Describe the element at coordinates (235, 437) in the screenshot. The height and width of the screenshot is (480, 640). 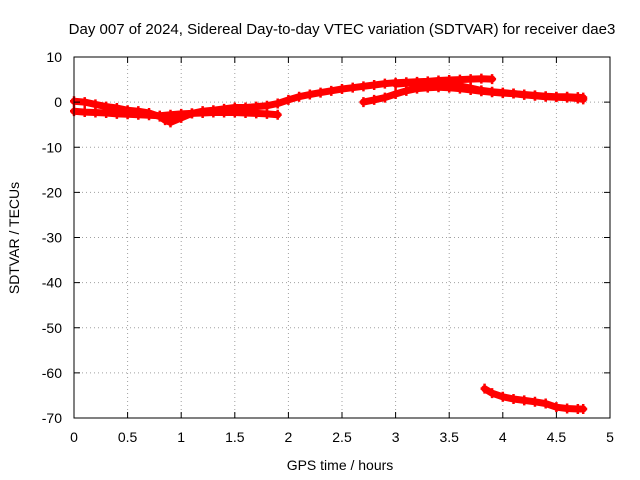
I see `x-tick-label: 1.5` at that location.